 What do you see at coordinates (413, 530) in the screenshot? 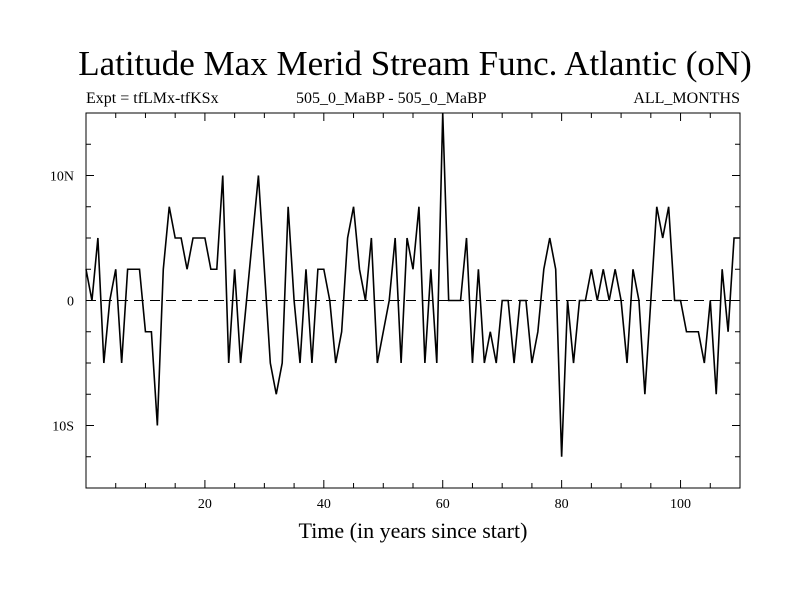
I see `x-axis-label: Time (in years since start)` at bounding box center [413, 530].